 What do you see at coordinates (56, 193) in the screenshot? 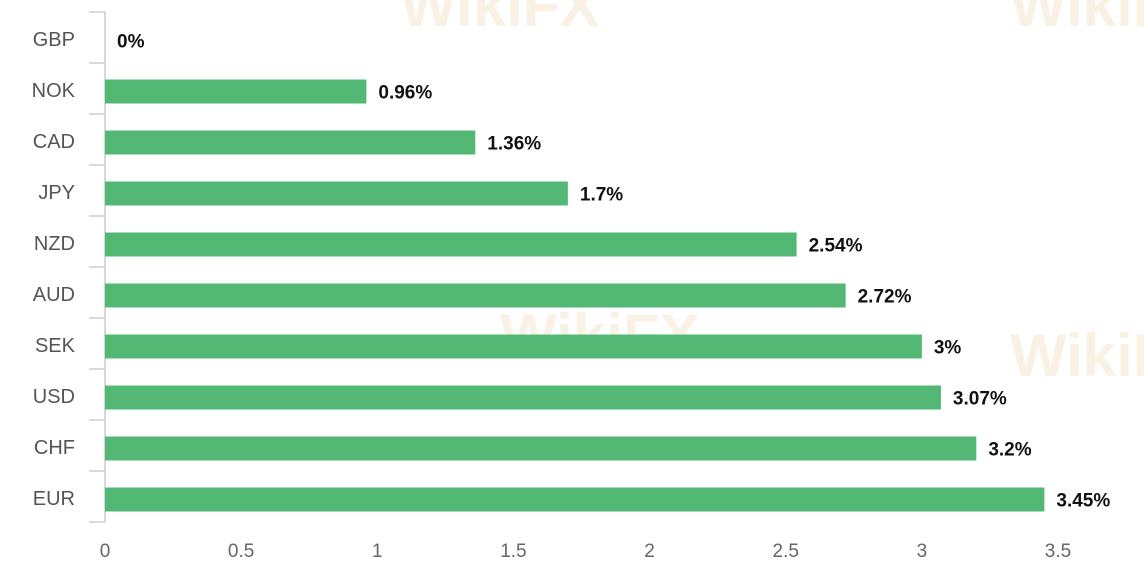
I see `y-tick-label: JPY` at bounding box center [56, 193].